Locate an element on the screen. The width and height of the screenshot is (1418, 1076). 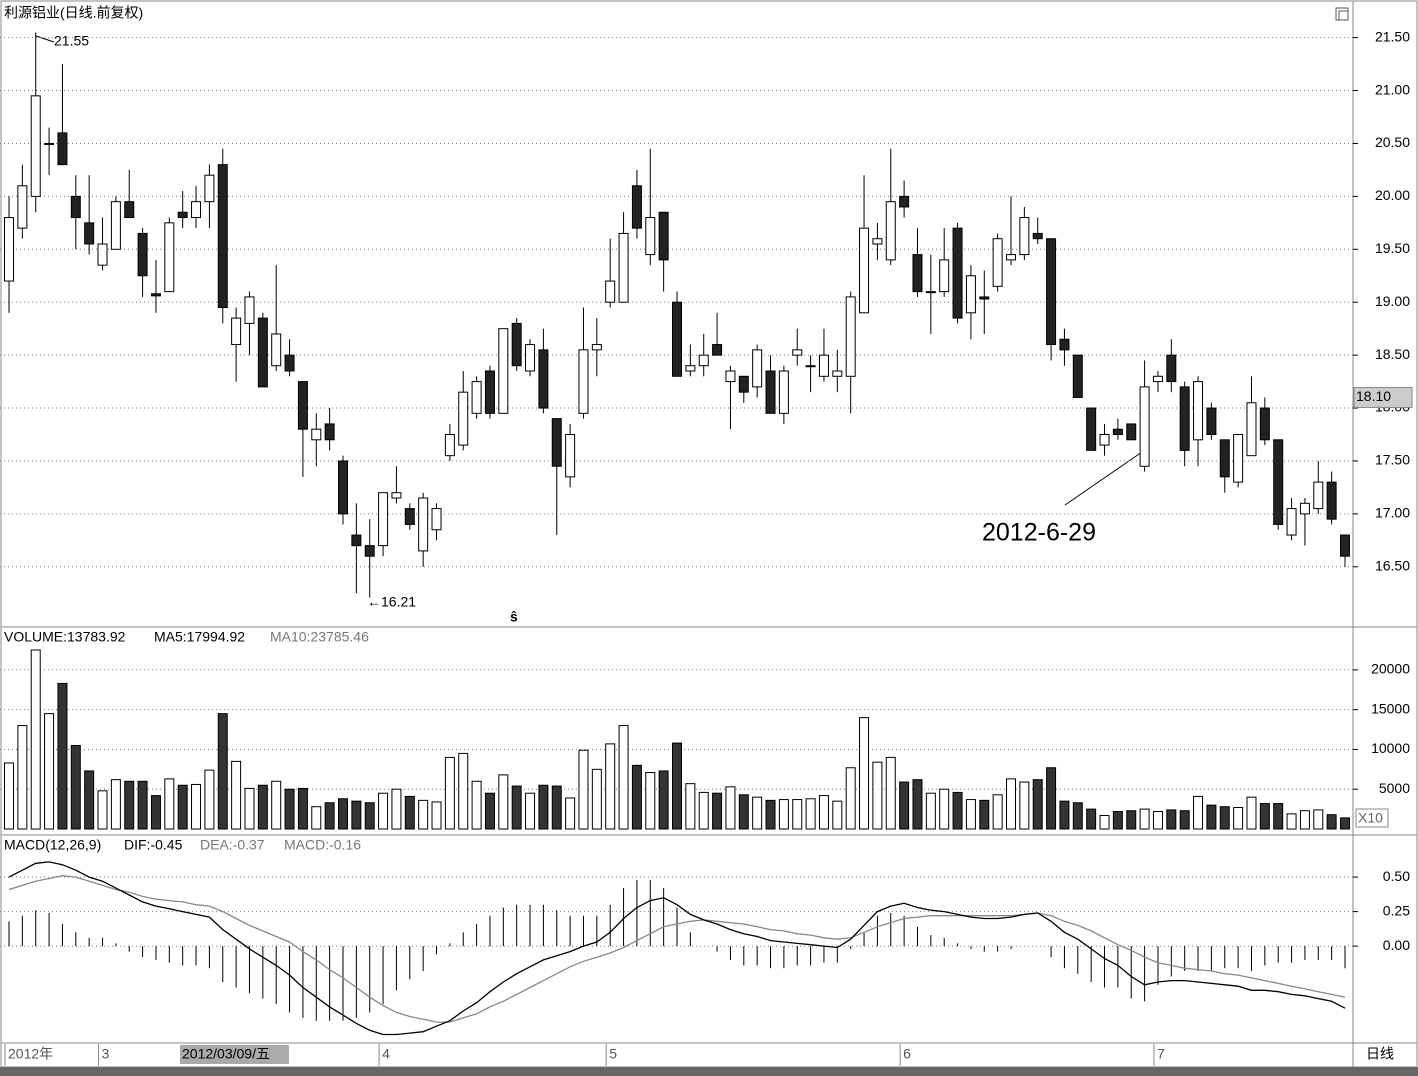
dea-line is located at coordinates (677, 949).